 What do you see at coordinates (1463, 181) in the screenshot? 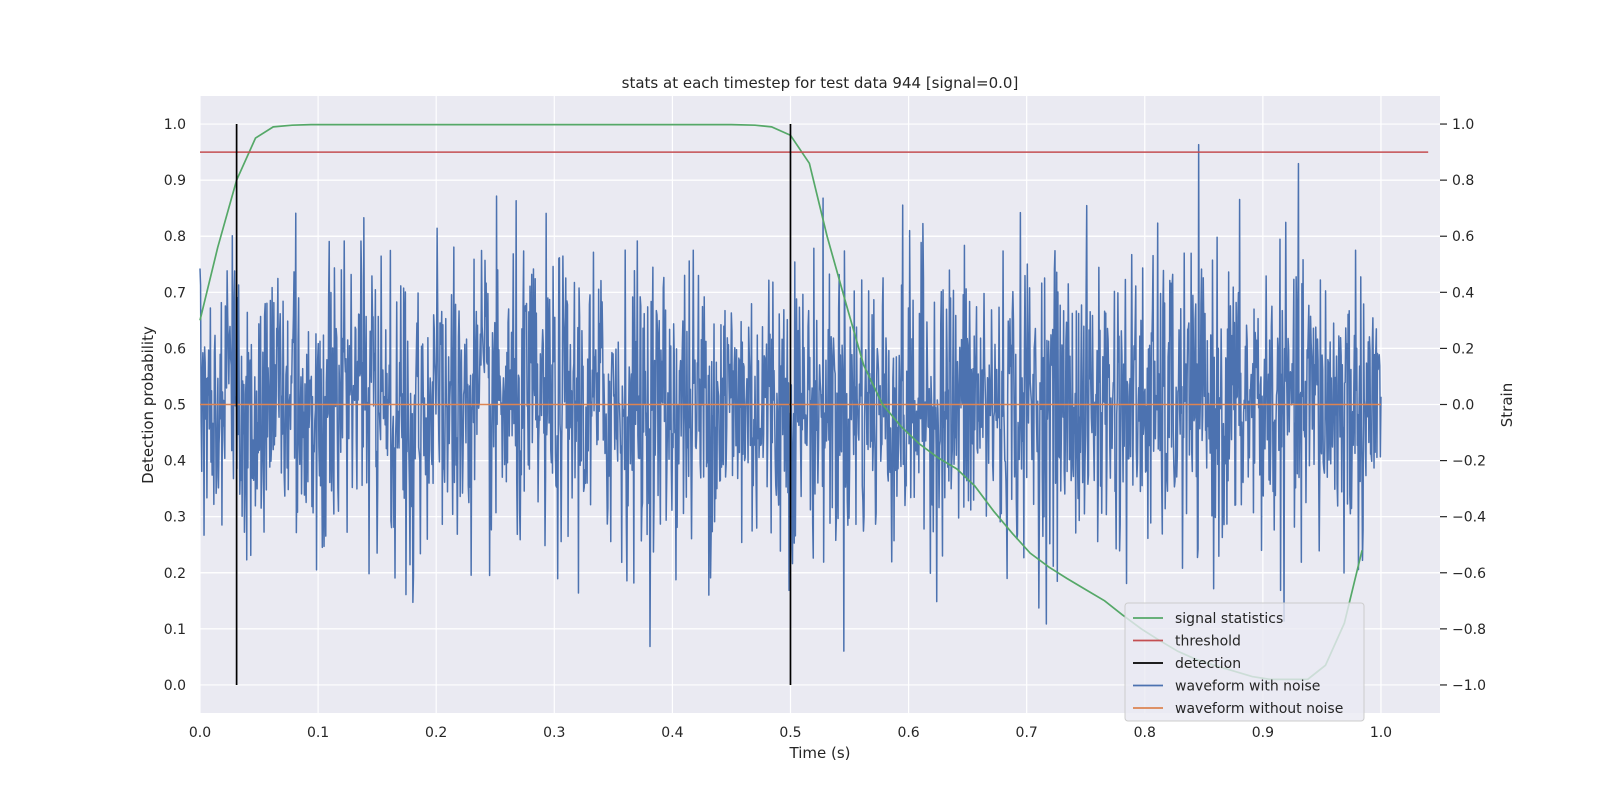
I see `y2-tick-label: 0.8` at bounding box center [1463, 181].